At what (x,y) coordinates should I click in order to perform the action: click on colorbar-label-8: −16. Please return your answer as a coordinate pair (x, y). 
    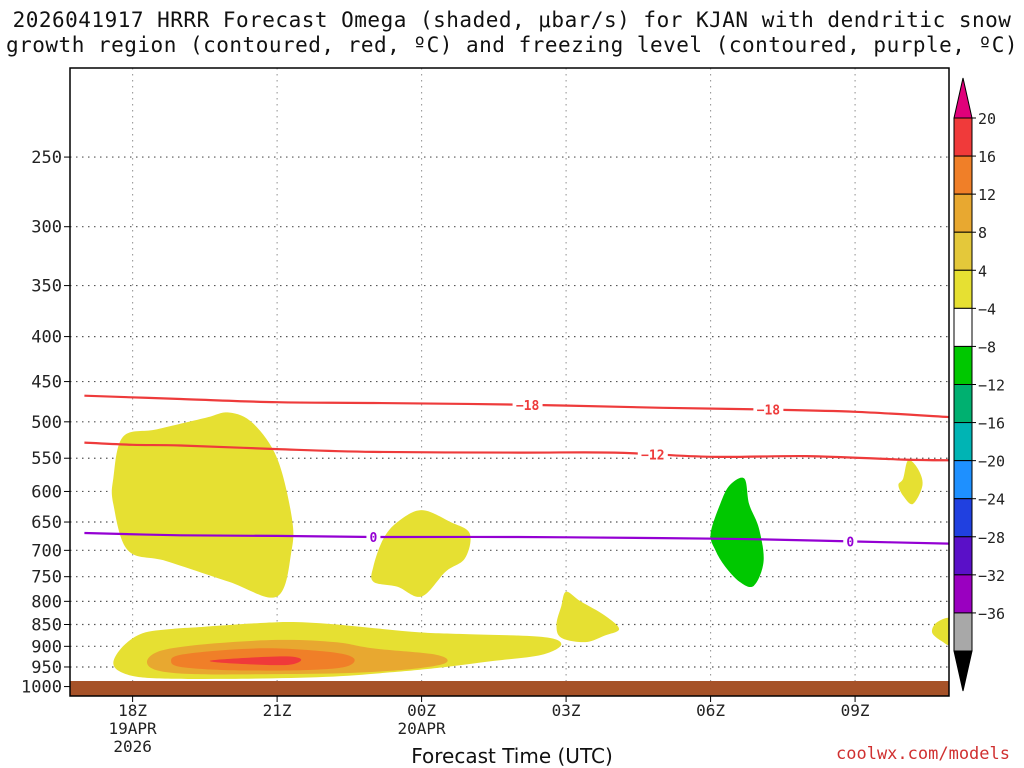
    Looking at the image, I should click on (991, 424).